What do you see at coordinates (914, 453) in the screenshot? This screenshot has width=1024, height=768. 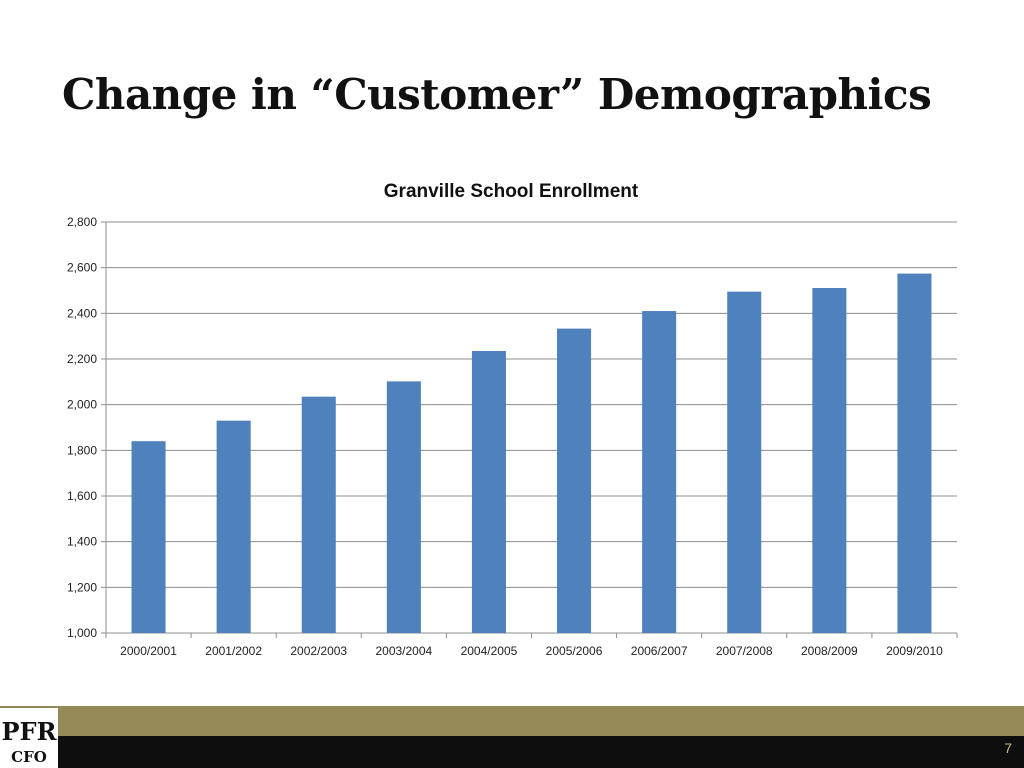 I see `bar-2009-2010` at bounding box center [914, 453].